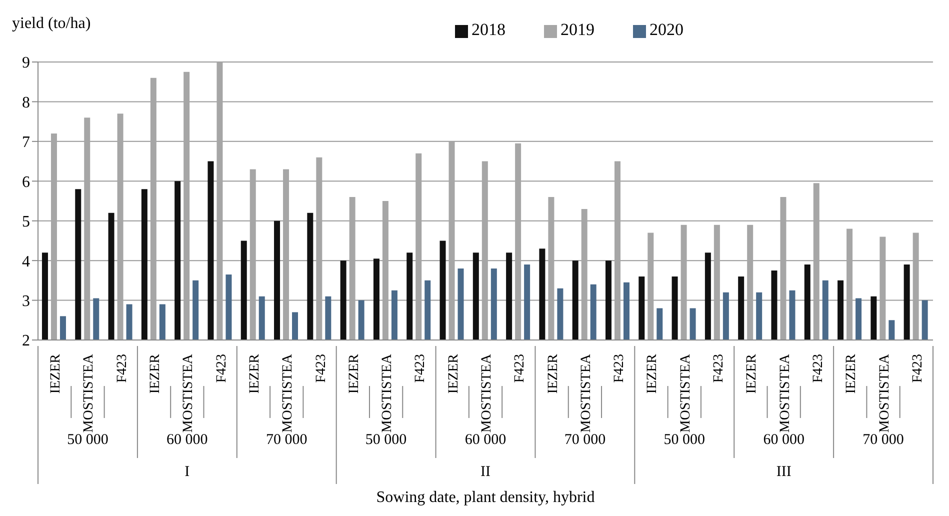 This screenshot has height=516, width=949. I want to click on y-tick-label: 7, so click(26, 143).